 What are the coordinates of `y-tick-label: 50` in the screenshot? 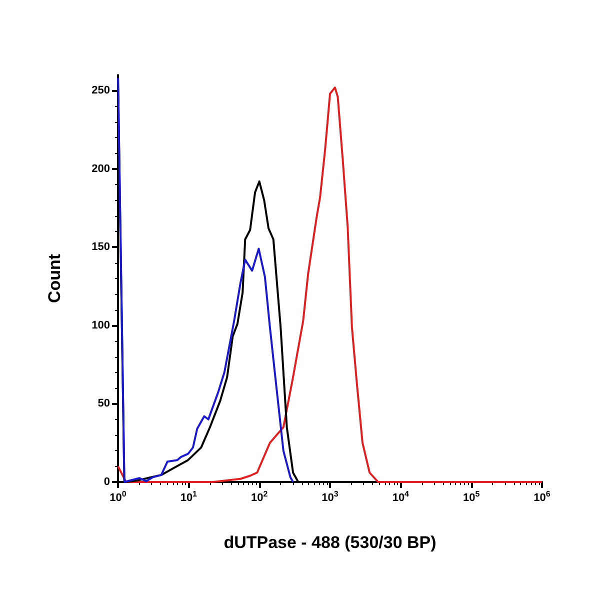 It's located at (104, 404).